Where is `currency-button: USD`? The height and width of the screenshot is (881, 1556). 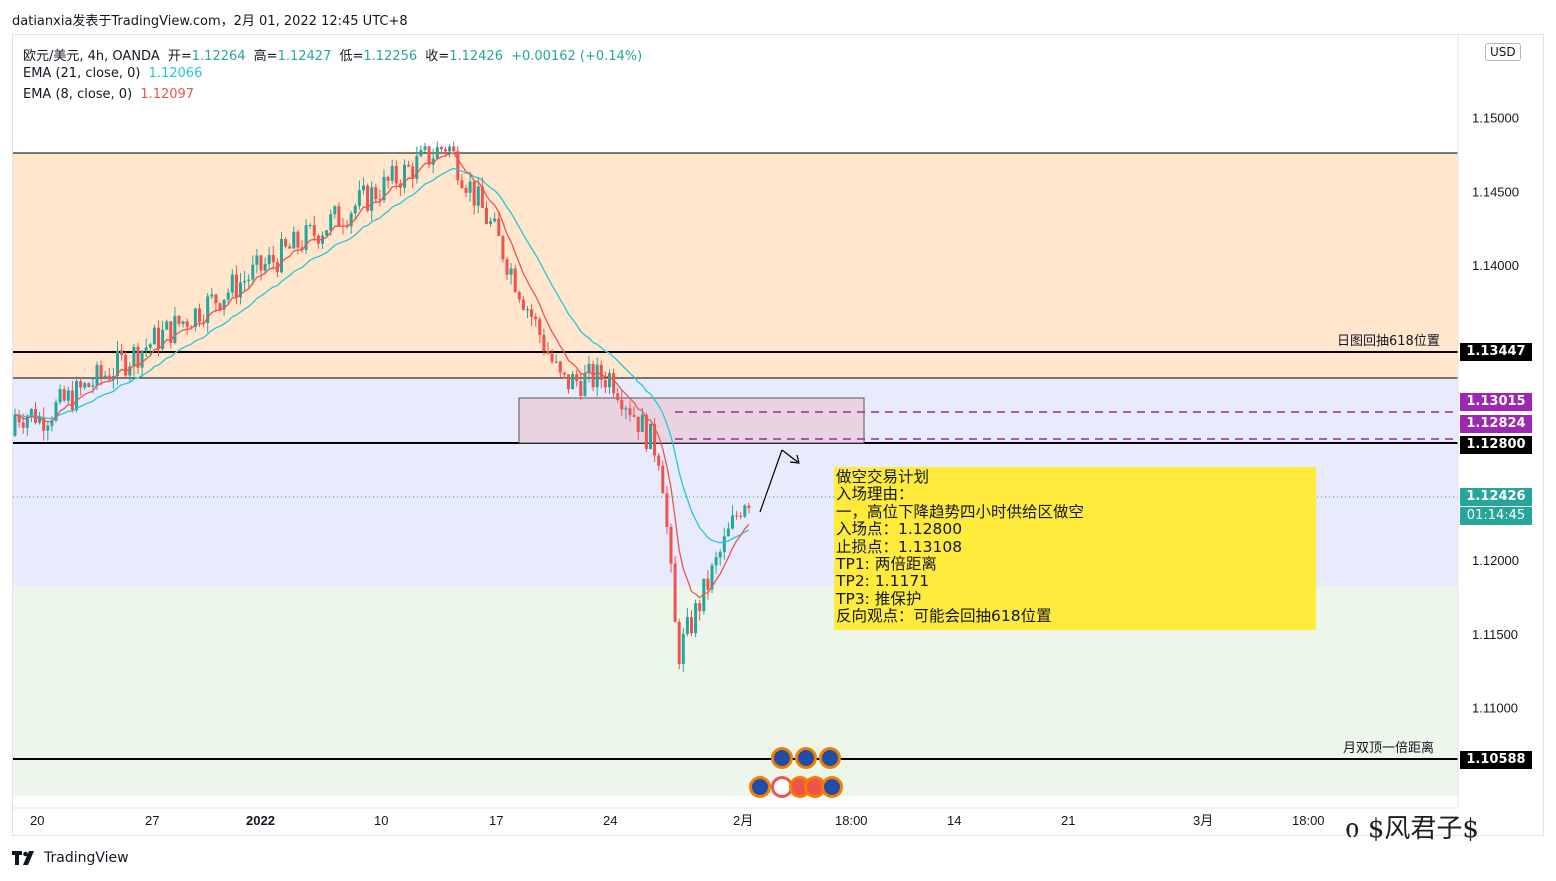 currency-button: USD is located at coordinates (1503, 52).